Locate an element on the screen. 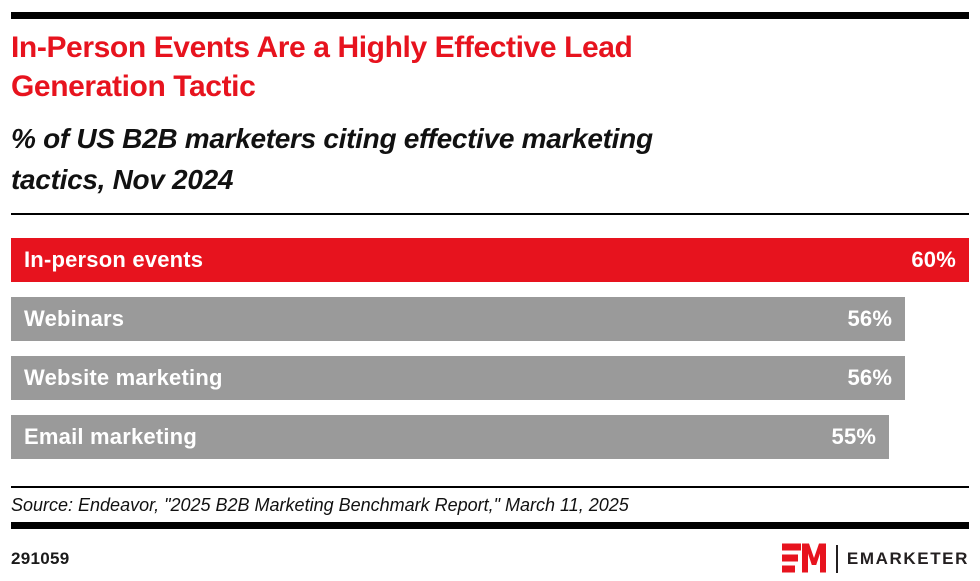 The image size is (980, 581). source-divider is located at coordinates (490, 487).